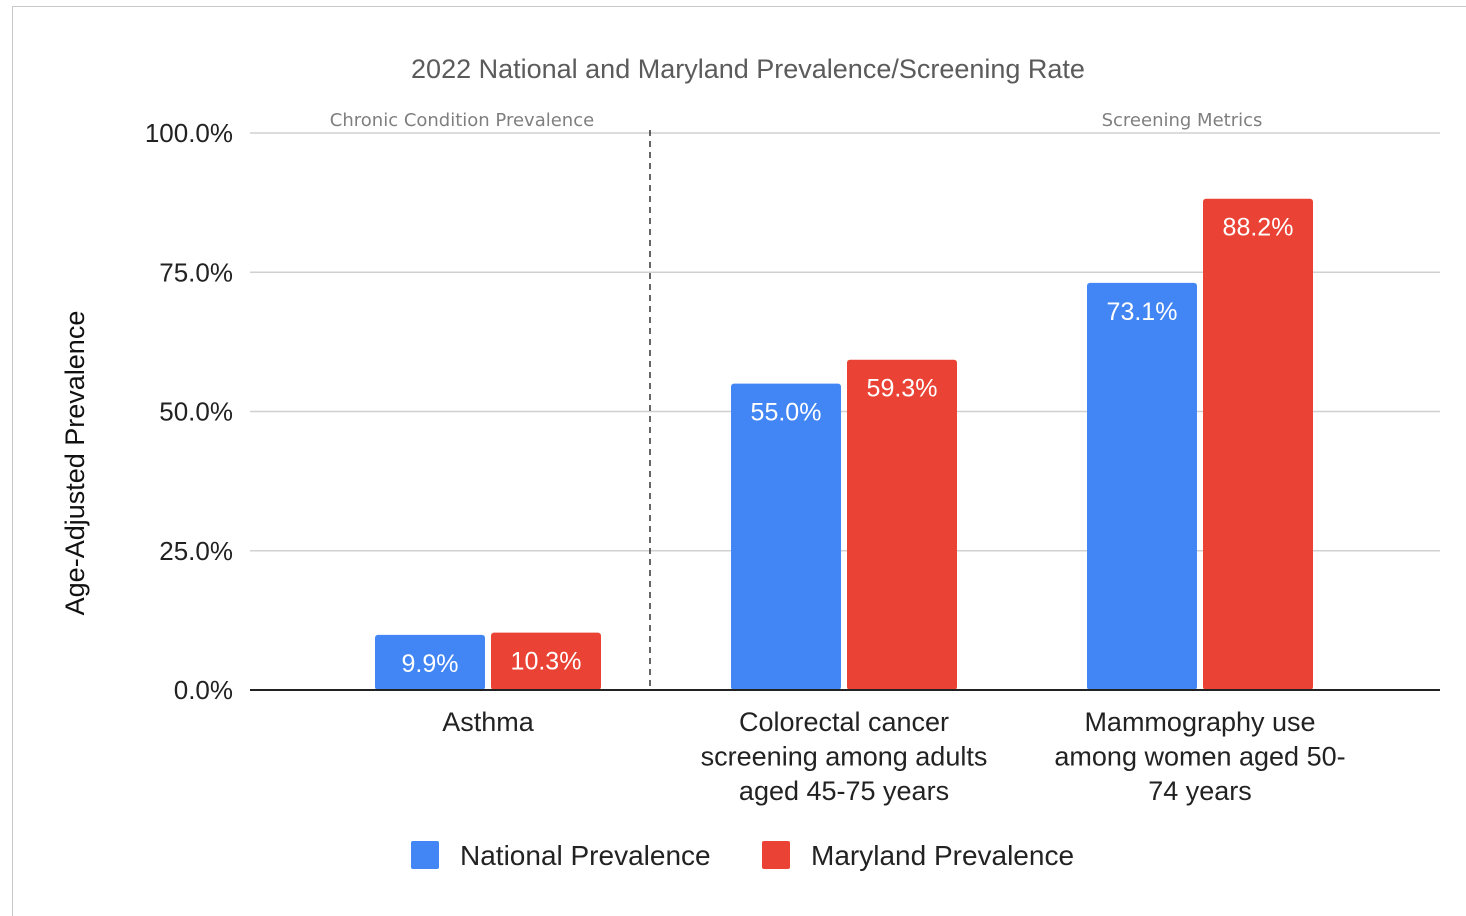 The width and height of the screenshot is (1466, 916). Describe the element at coordinates (844, 791) in the screenshot. I see `x-category-label-line: aged 45-75 years` at that location.